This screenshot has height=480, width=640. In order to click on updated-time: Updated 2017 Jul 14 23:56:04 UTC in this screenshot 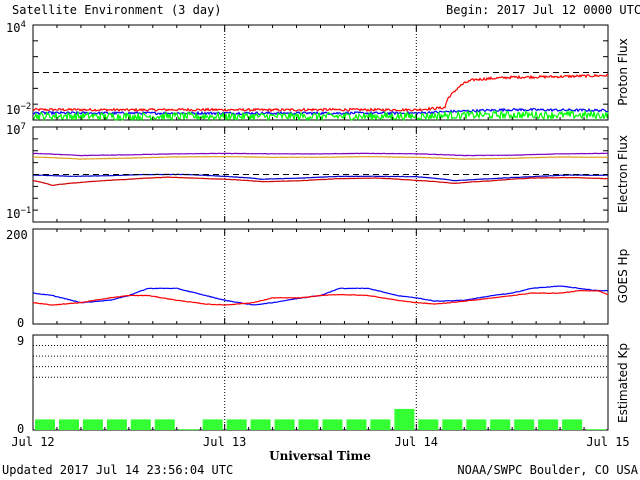, I will do `click(117, 470)`.